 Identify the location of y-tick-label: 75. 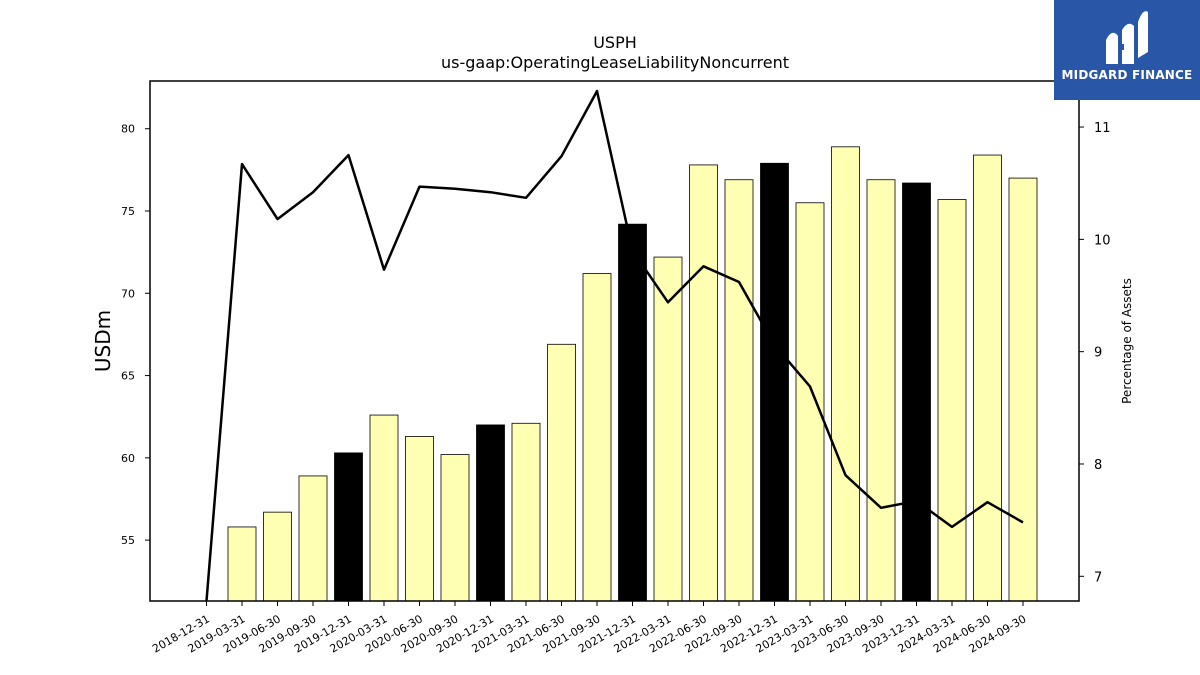
(128, 211).